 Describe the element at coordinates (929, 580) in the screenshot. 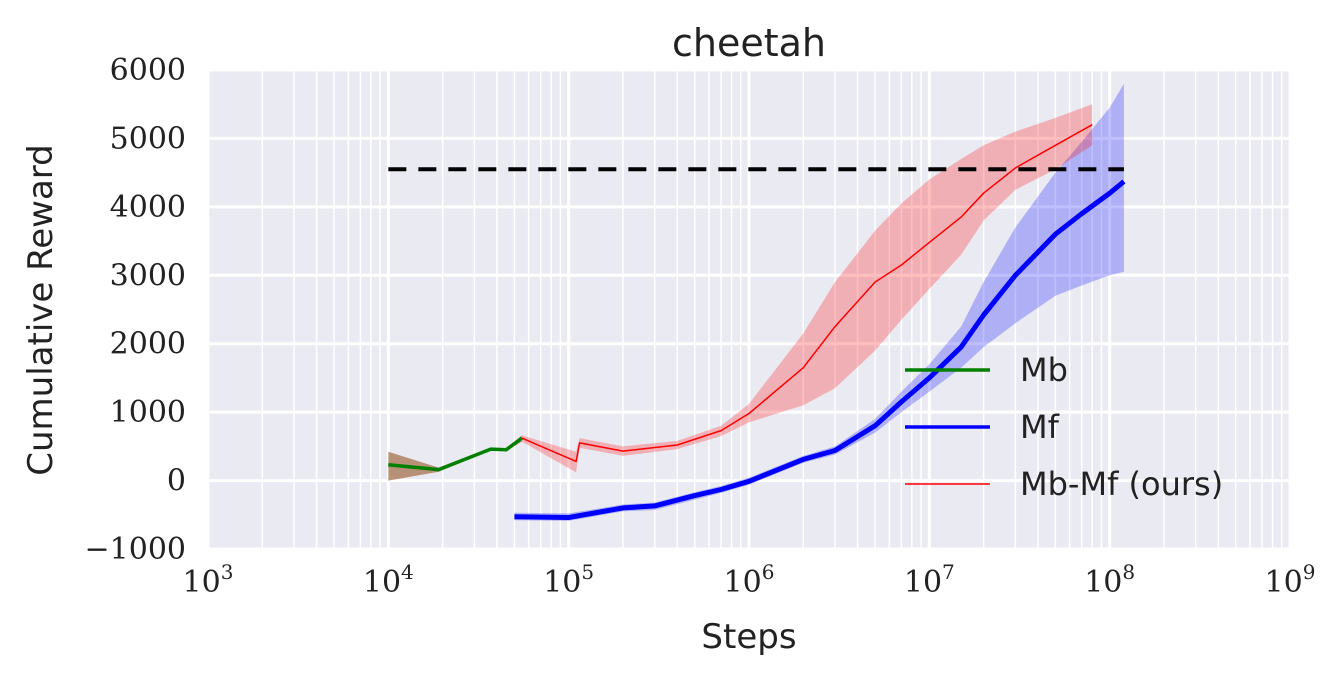

I see `x-tick-label: 10⁷` at that location.